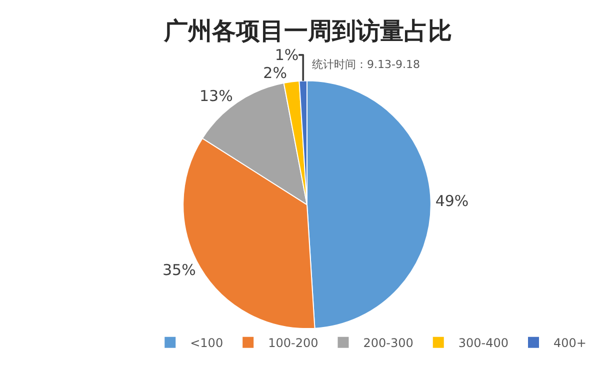 The width and height of the screenshot is (614, 374). I want to click on legend-label: <100, so click(207, 343).